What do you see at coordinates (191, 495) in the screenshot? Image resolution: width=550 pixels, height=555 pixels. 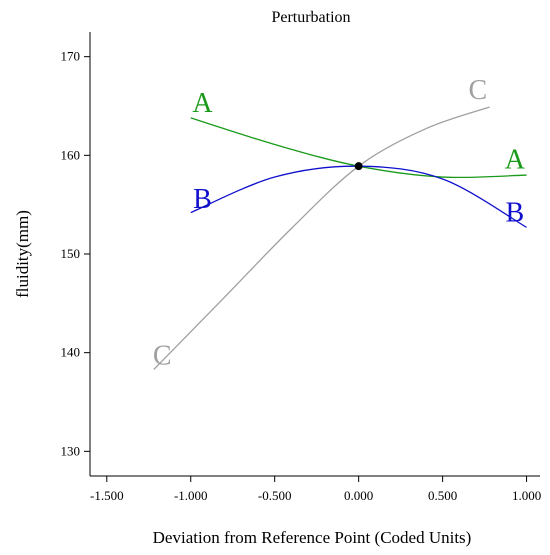 I see `x-tick-label: -1.000` at bounding box center [191, 495].